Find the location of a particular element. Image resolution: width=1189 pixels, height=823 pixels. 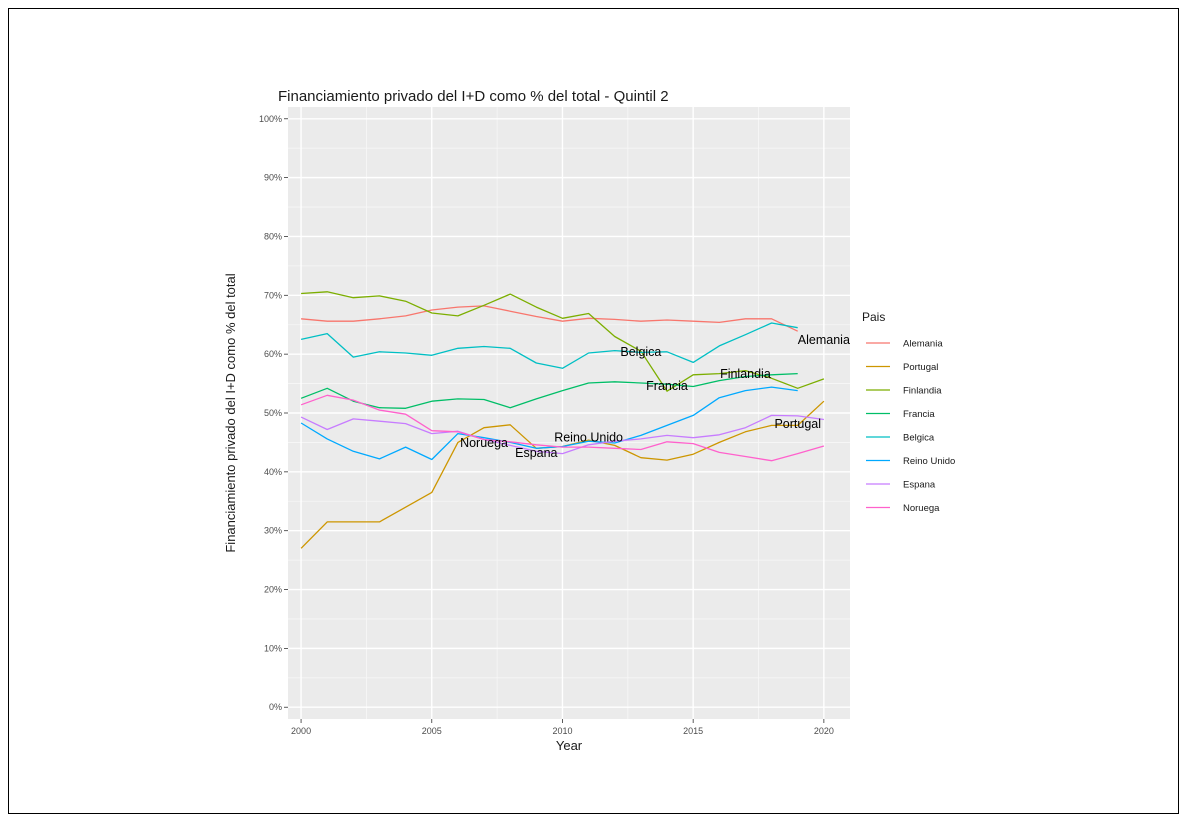

annotation-reino-unido: Reino Unido is located at coordinates (588, 438).